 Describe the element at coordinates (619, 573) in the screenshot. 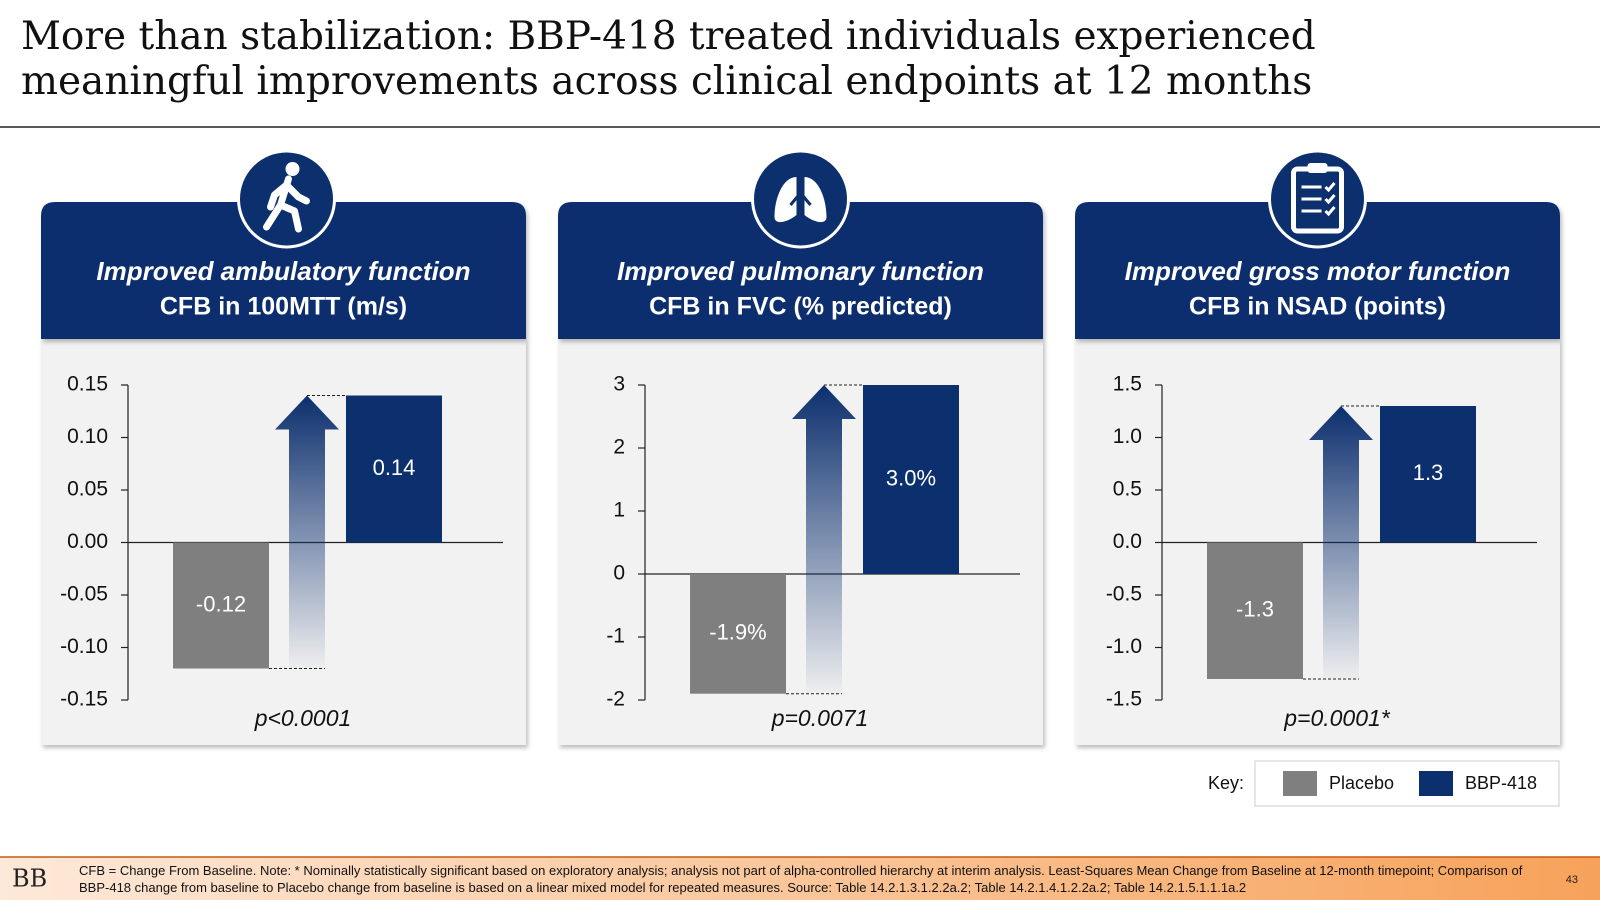

I see `y-tick-label: 0` at that location.